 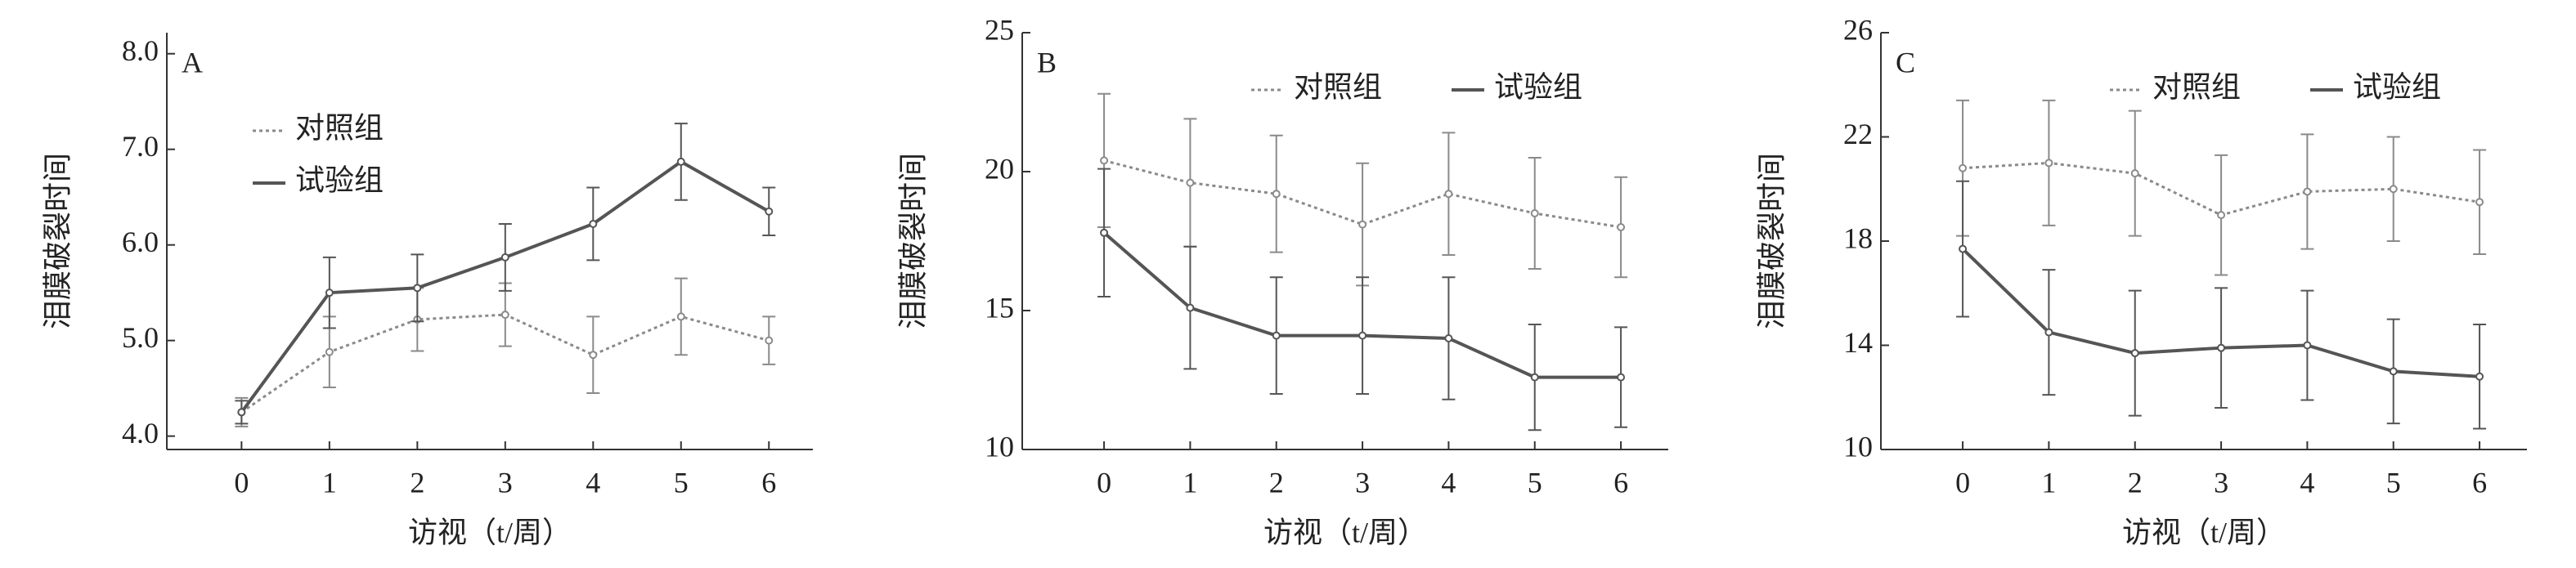 What do you see at coordinates (1858, 343) in the screenshot?
I see `y-tick-label: 14` at bounding box center [1858, 343].